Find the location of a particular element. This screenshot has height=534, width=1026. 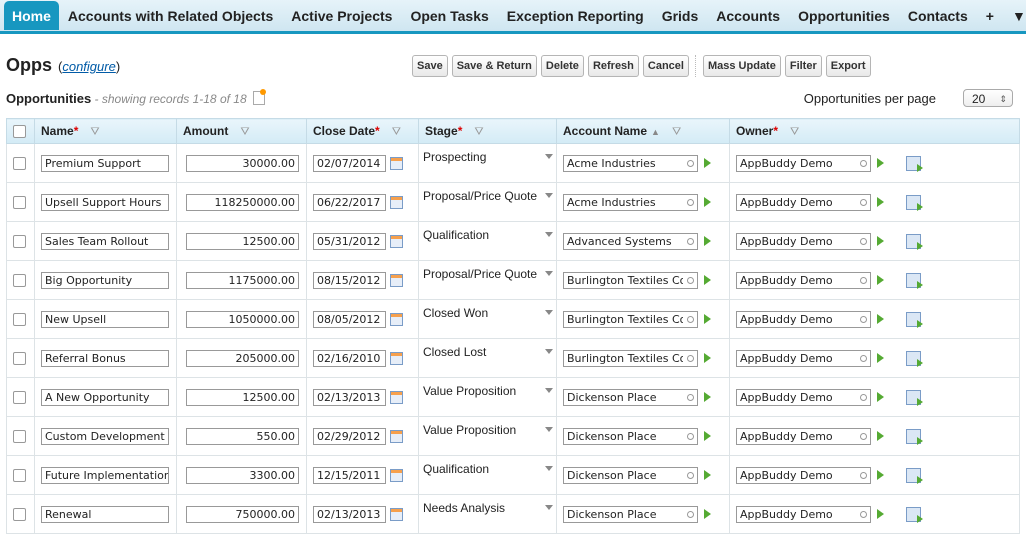

tab-grids: Grids is located at coordinates (680, 16).